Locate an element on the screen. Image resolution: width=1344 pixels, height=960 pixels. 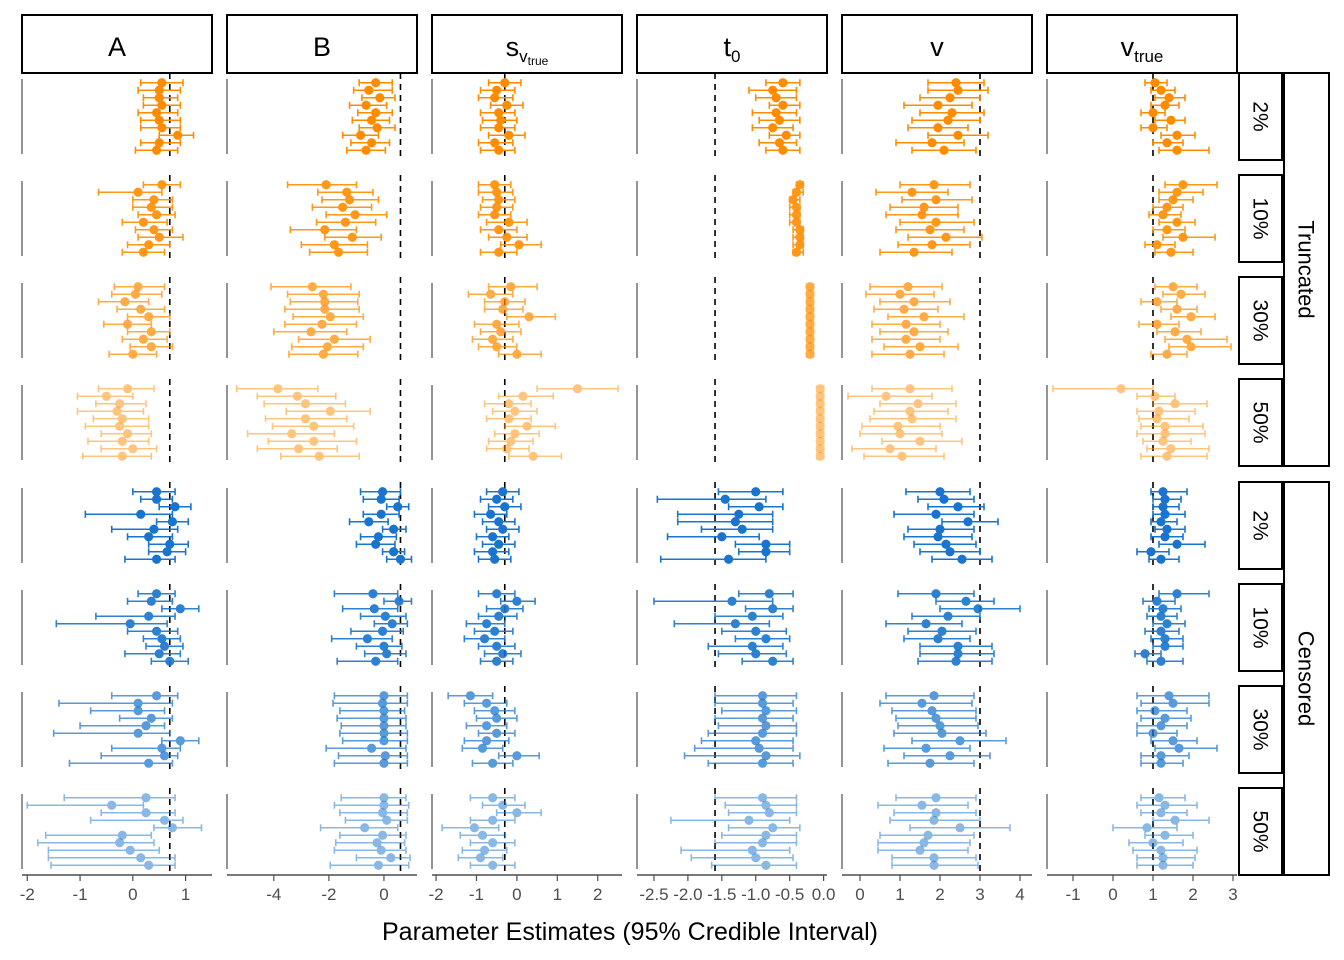
group-strip-1: Censored is located at coordinates (1306, 678).